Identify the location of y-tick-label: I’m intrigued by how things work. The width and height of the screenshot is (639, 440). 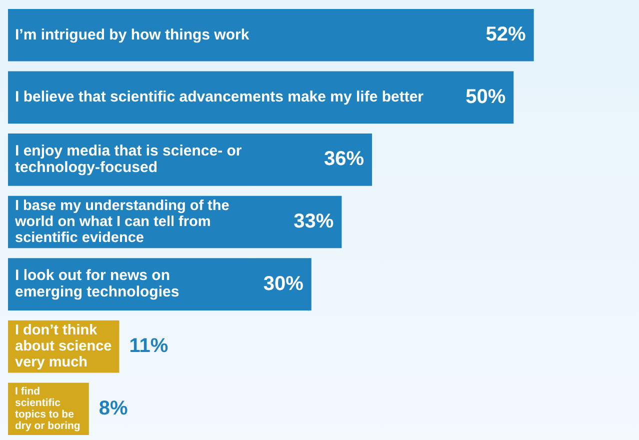
(132, 35).